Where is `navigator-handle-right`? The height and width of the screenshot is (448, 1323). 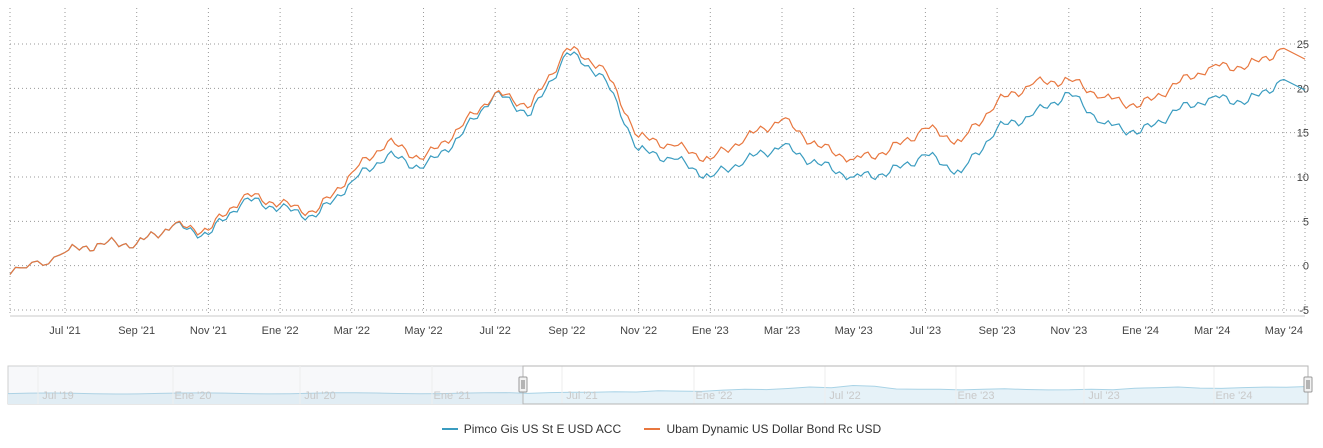 navigator-handle-right is located at coordinates (1308, 384).